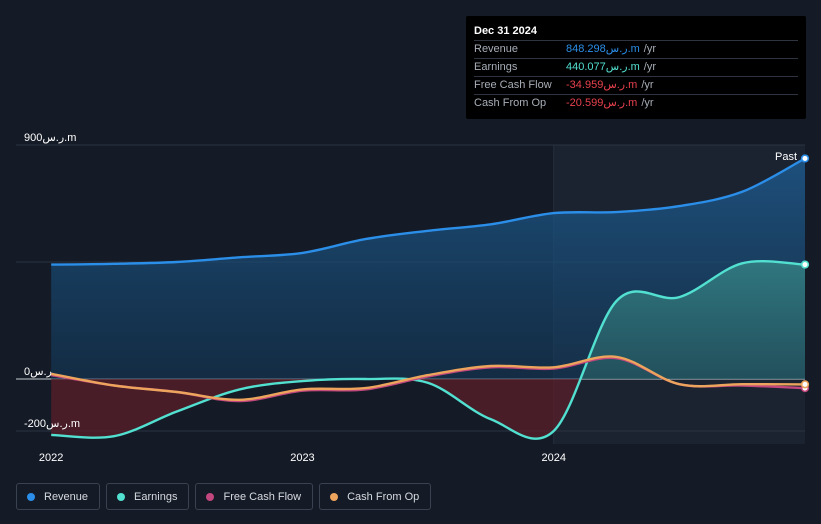 This screenshot has height=524, width=821. I want to click on legend-item-earnings: Earnings, so click(148, 496).